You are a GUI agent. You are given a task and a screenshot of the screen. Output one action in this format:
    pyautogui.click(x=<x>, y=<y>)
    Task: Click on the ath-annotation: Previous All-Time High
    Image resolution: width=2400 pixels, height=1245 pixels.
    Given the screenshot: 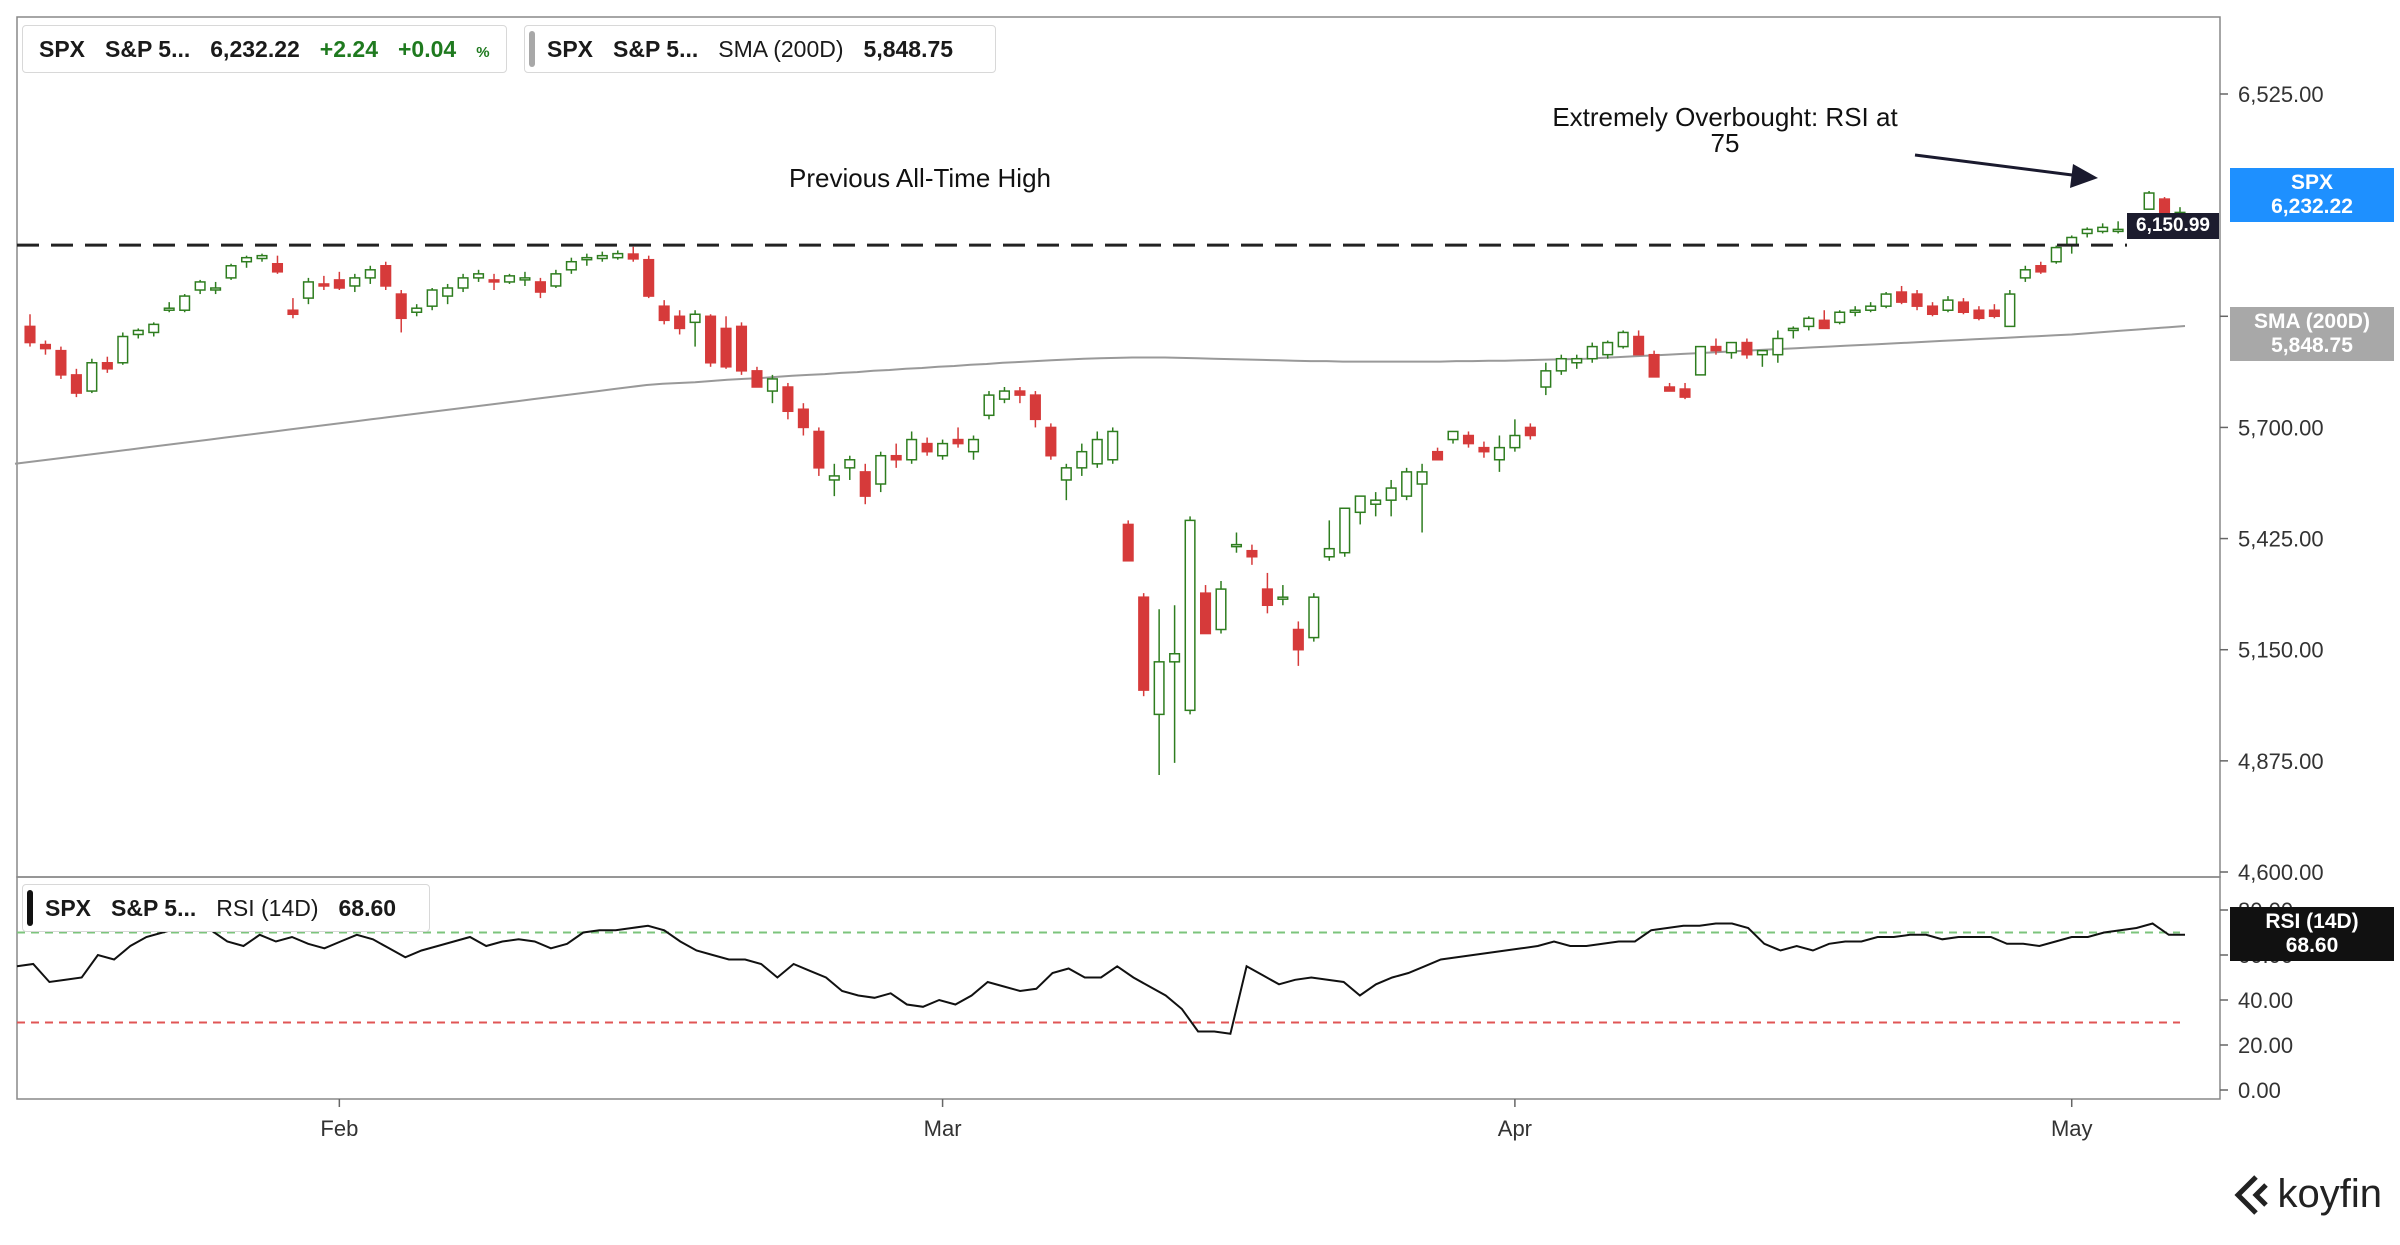 What is the action you would take?
    pyautogui.click(x=919, y=178)
    